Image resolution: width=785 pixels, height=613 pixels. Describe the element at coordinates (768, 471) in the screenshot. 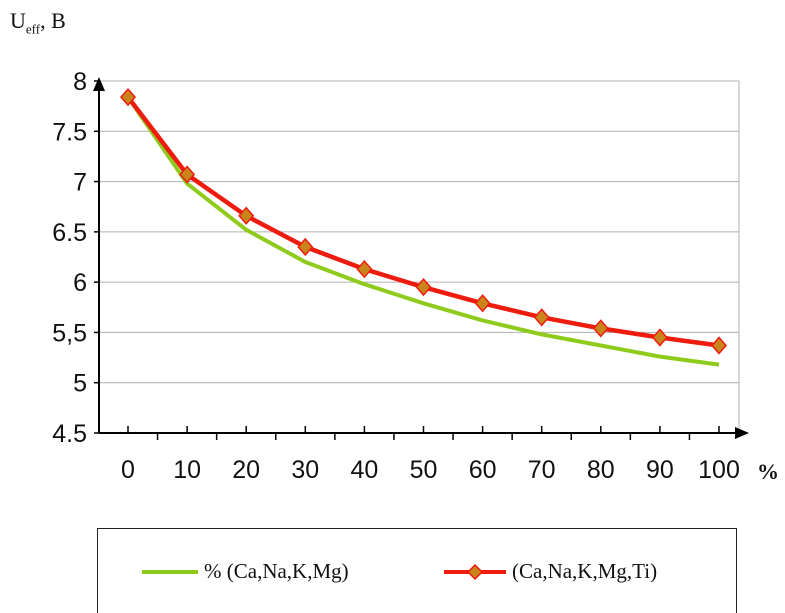

I see `x-axis-unit: %` at that location.